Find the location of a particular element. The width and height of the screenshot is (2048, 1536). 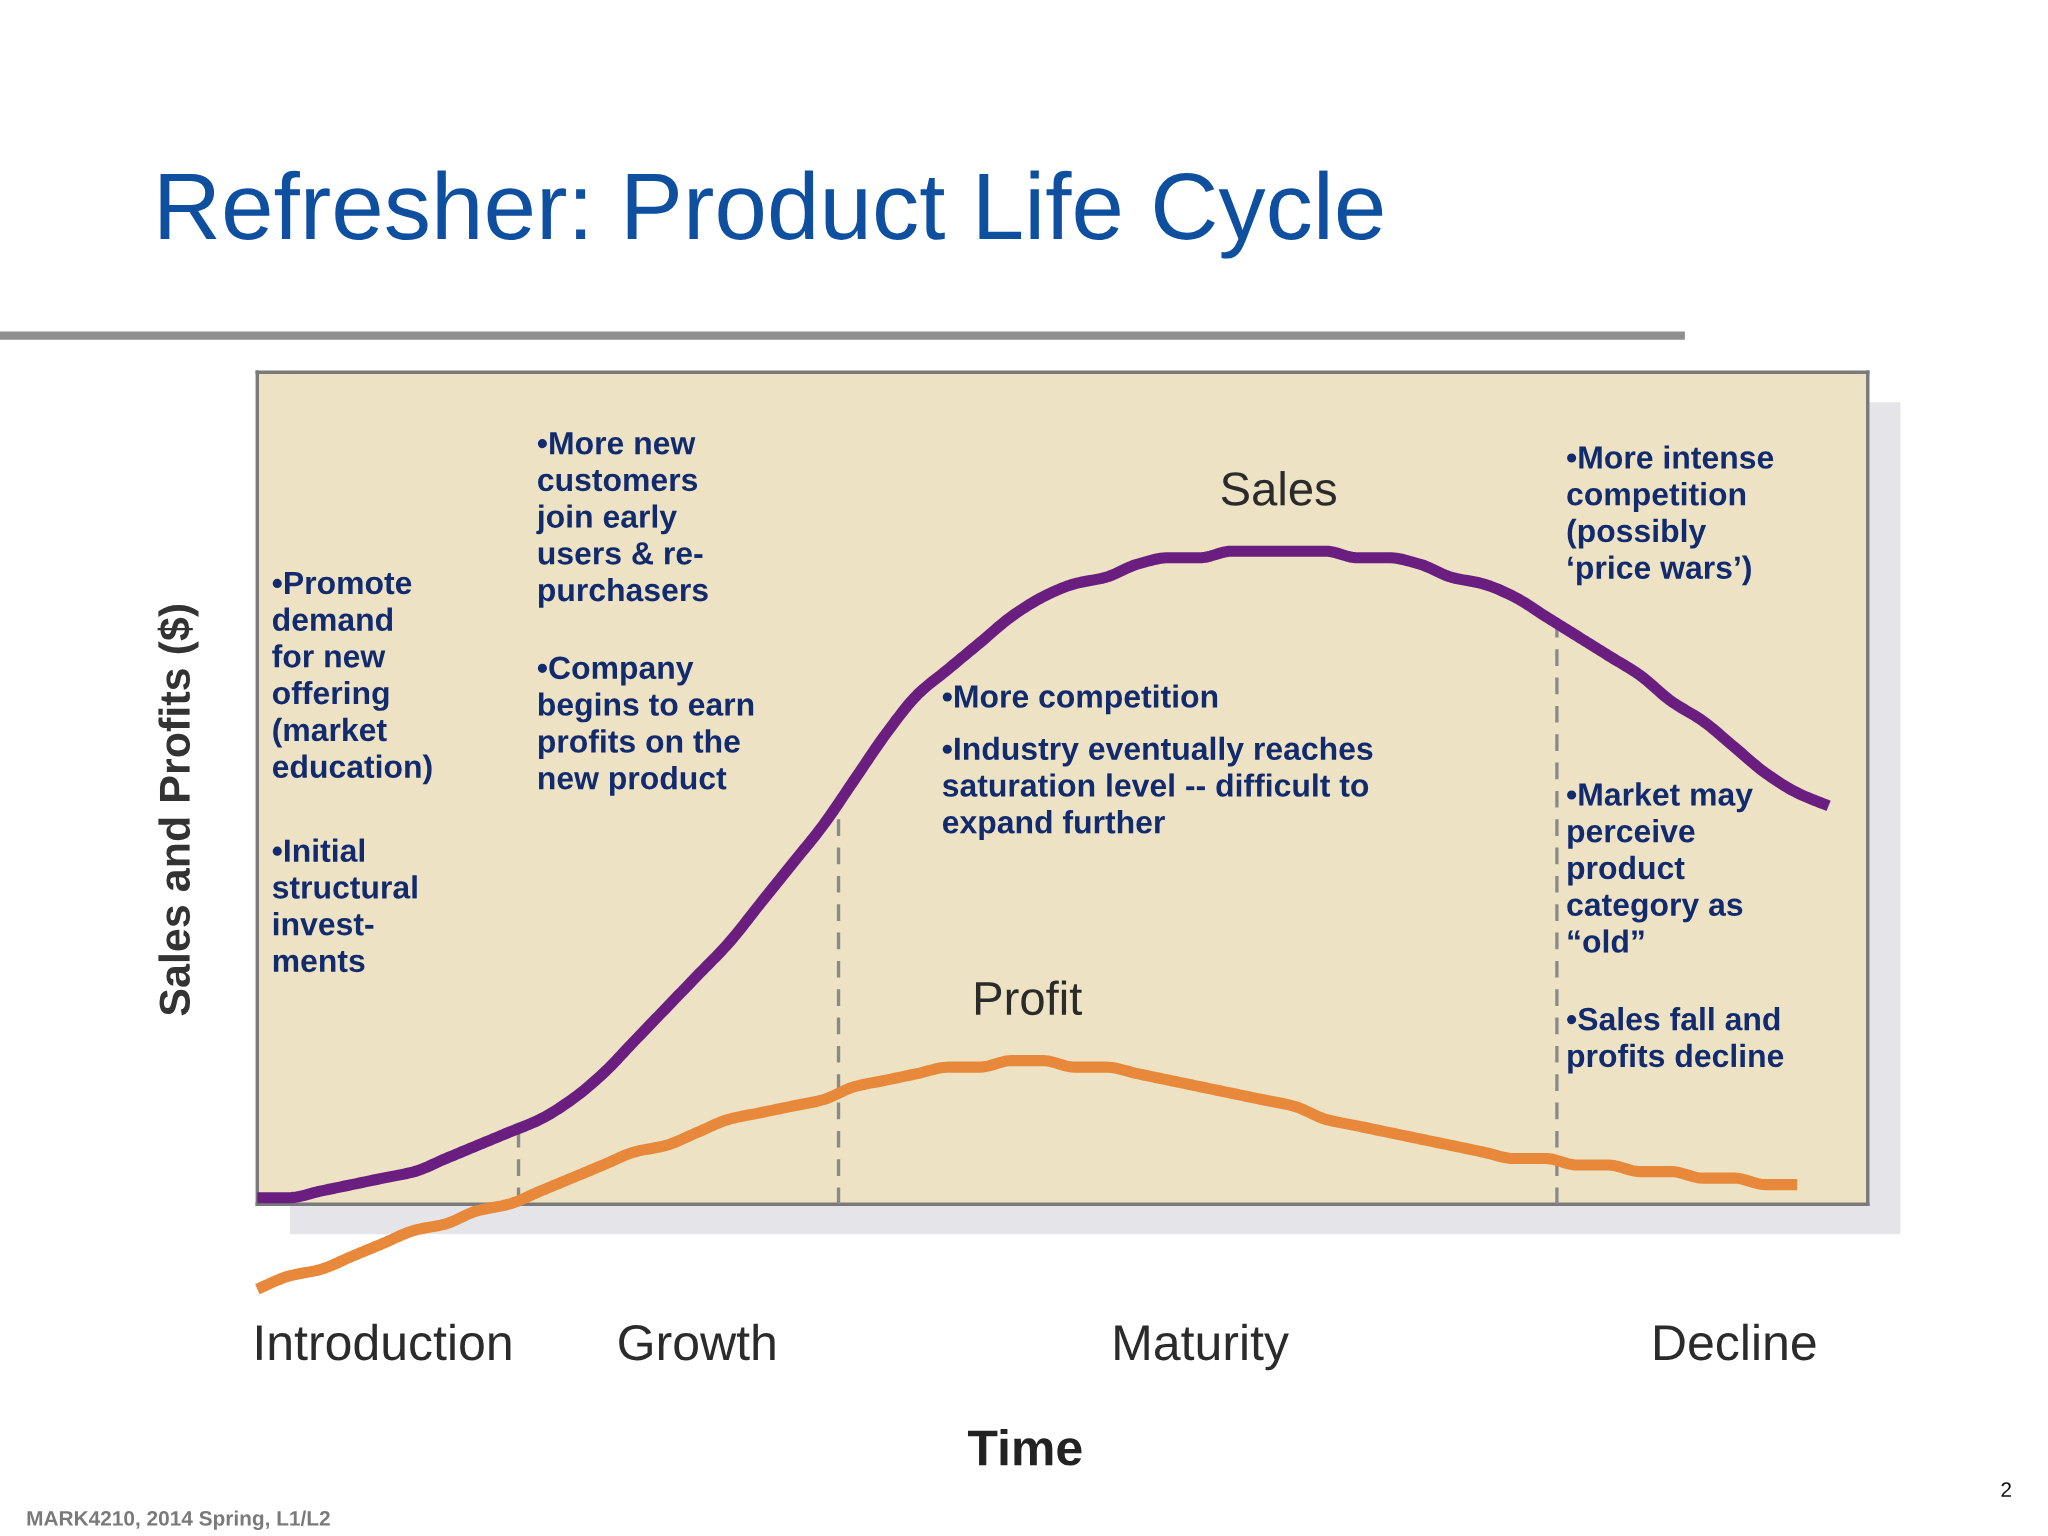

annotation: •More intense competition (possibly ‘price wars’) is located at coordinates (1670, 515).